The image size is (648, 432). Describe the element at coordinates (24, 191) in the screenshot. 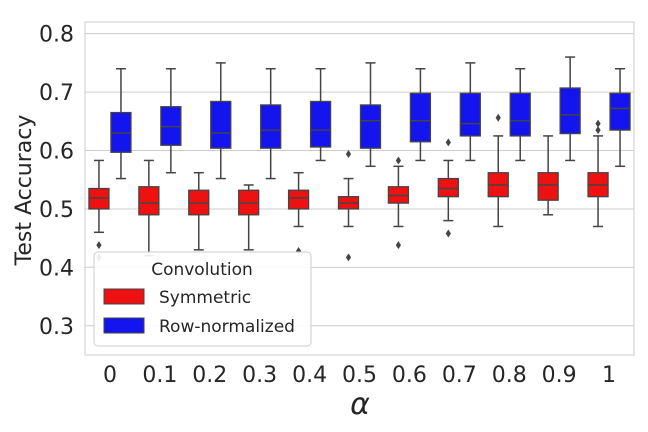

I see `y-axis-label: Test Accuracy` at that location.